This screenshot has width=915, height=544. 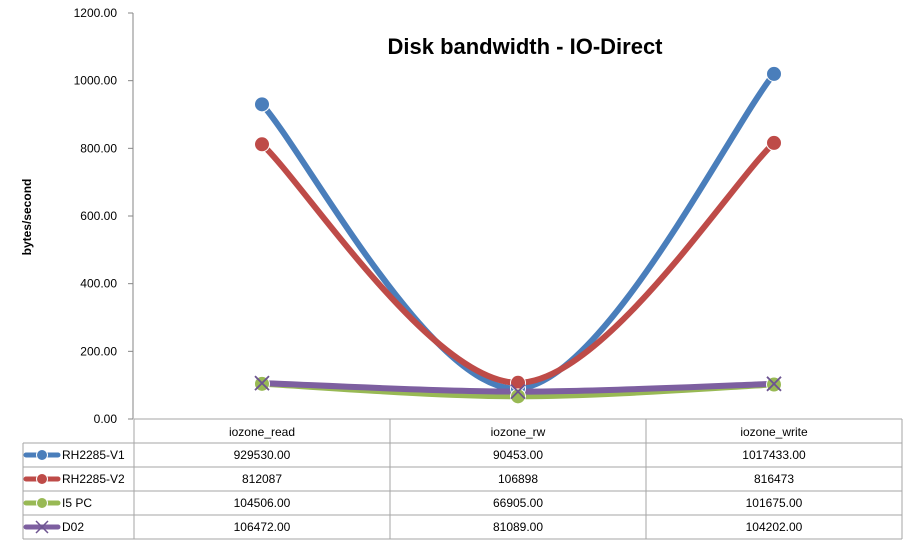 I want to click on y-axis-label: bytes/second, so click(x=27, y=217).